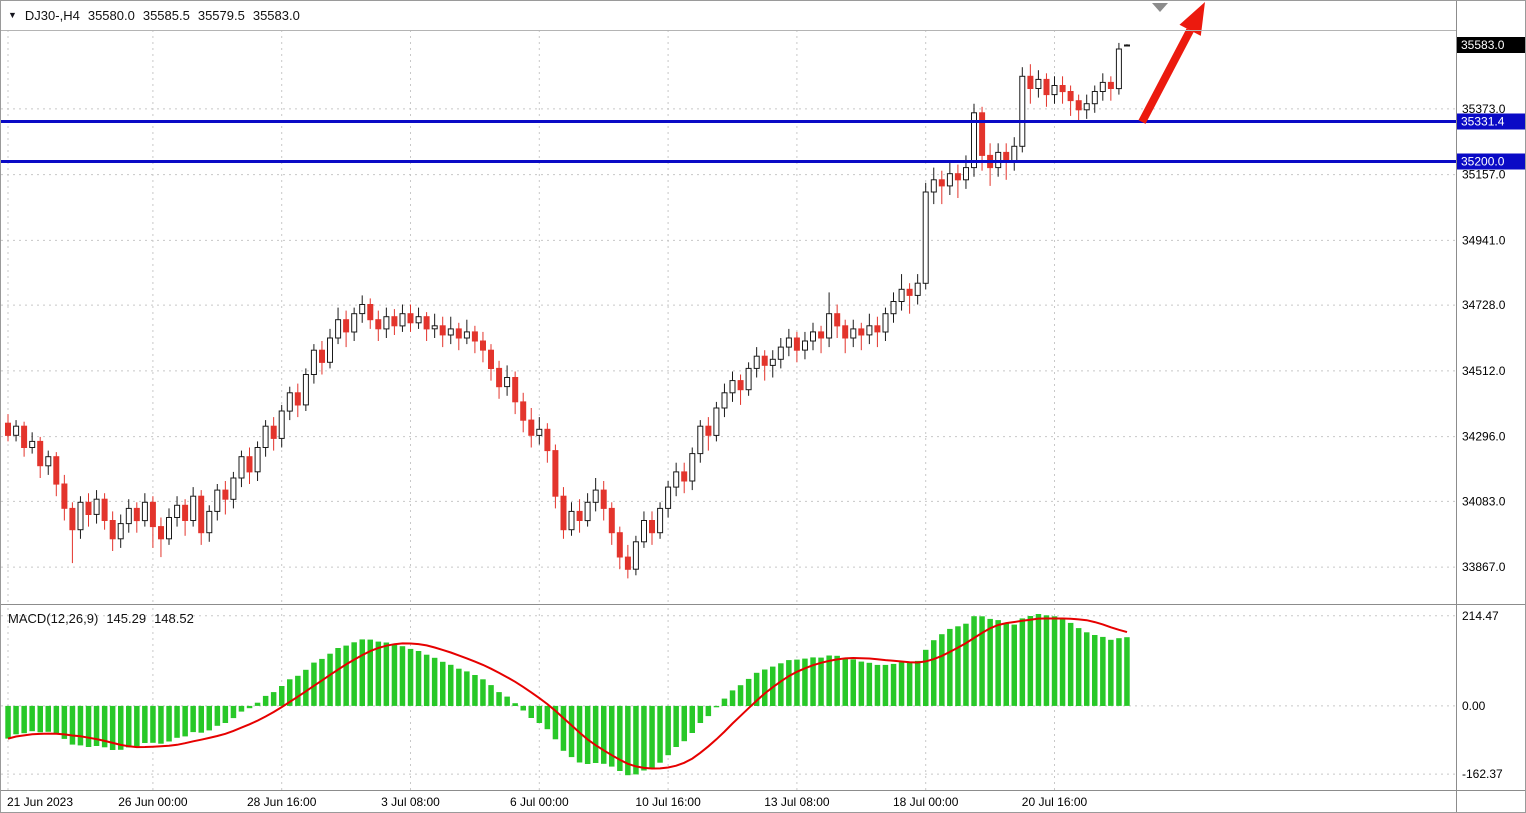  Describe the element at coordinates (1192, 19) in the screenshot. I see `trend-arrow-head` at that location.